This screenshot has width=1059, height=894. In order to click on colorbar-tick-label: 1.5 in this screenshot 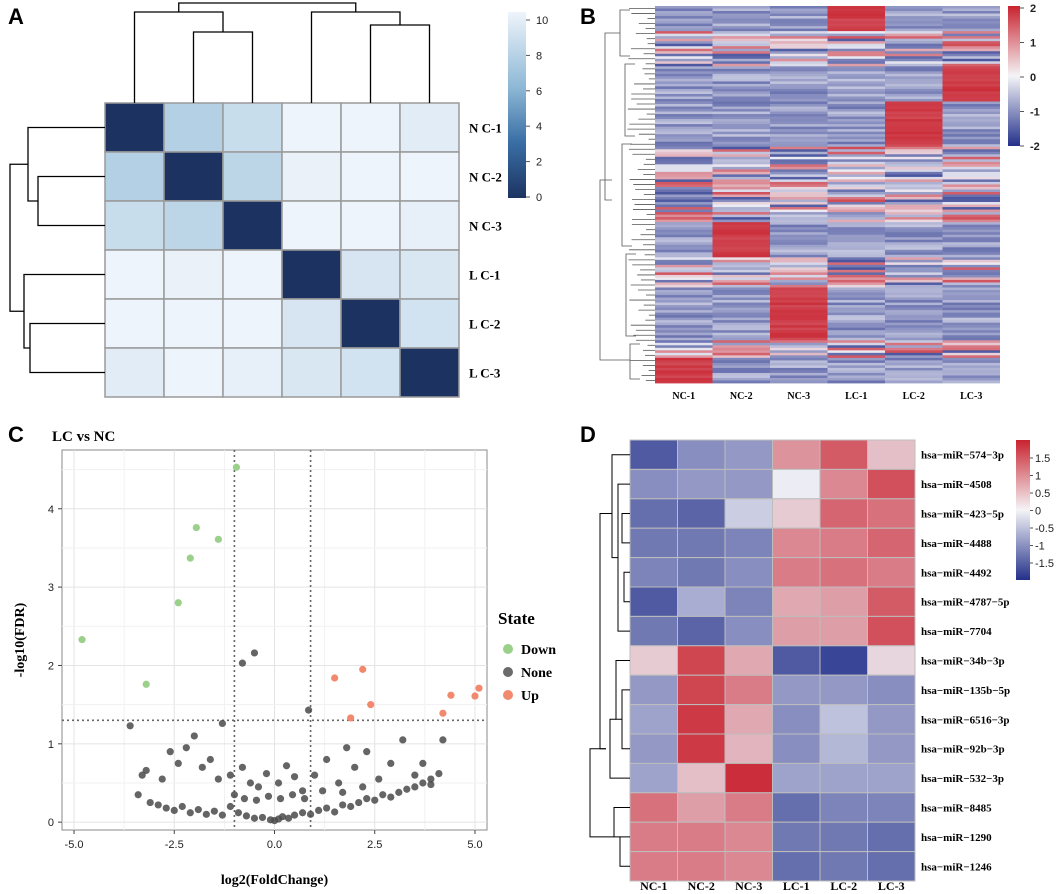, I will do `click(1042, 459)`.